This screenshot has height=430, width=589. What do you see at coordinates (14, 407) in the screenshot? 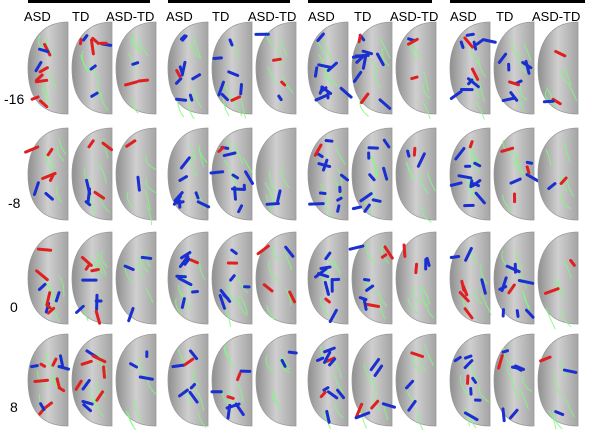
I see `slice-label: 8` at bounding box center [14, 407].